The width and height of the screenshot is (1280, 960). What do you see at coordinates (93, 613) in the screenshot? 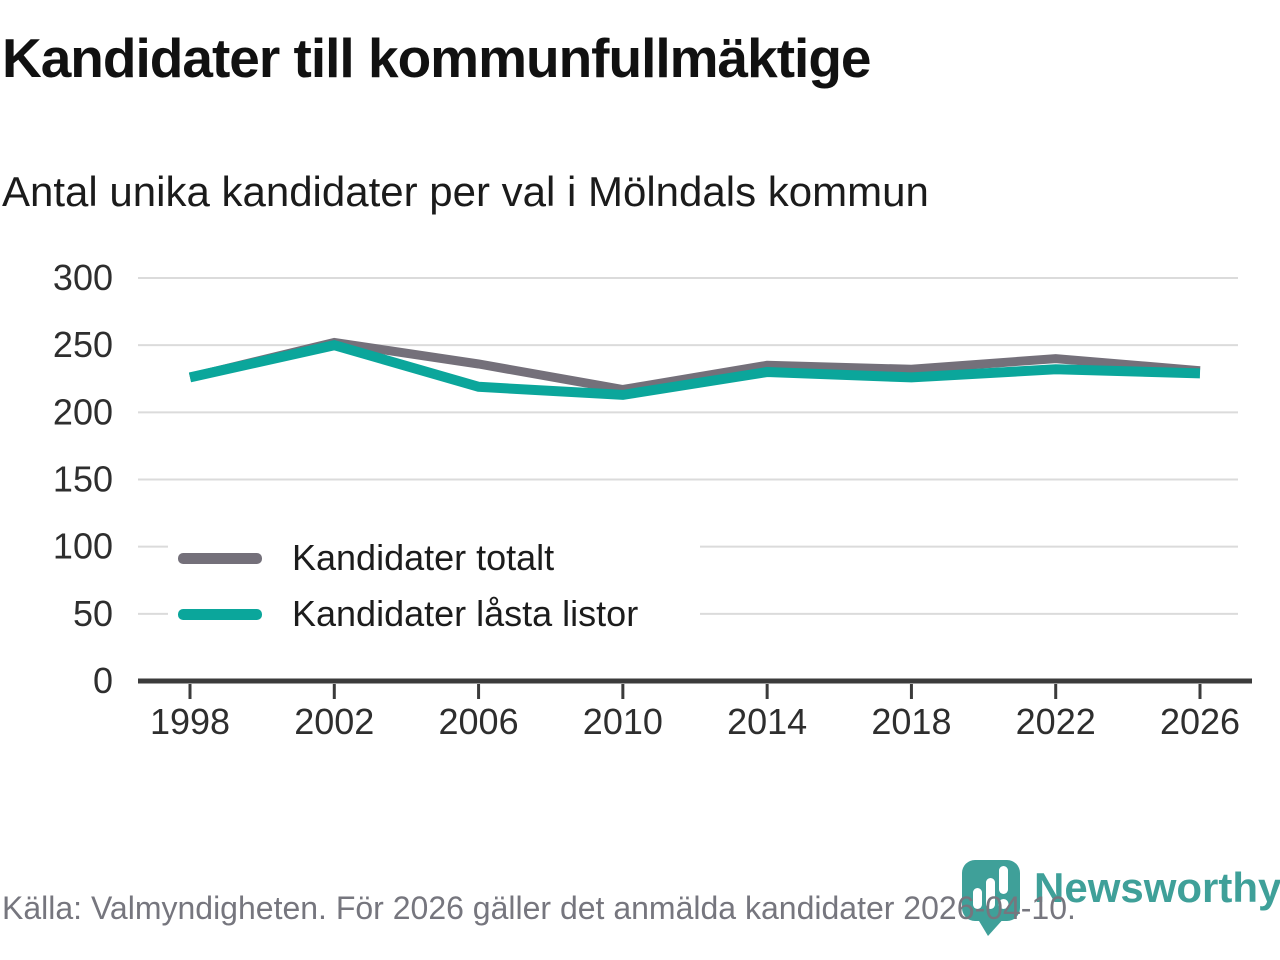
I see `y-tick-label: 50` at bounding box center [93, 613].